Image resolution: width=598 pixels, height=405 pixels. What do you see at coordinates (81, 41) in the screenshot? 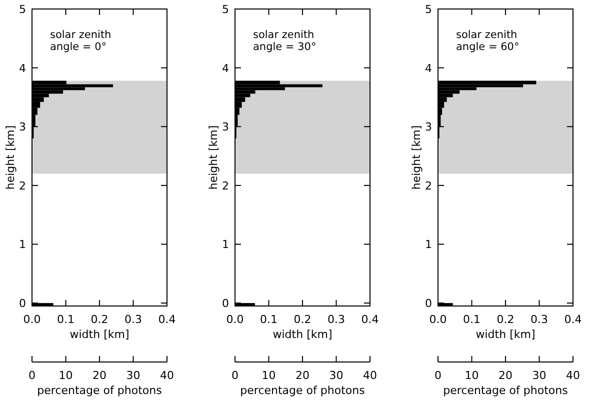
I see `annotation: solar zenith angle = 0°` at bounding box center [81, 41].